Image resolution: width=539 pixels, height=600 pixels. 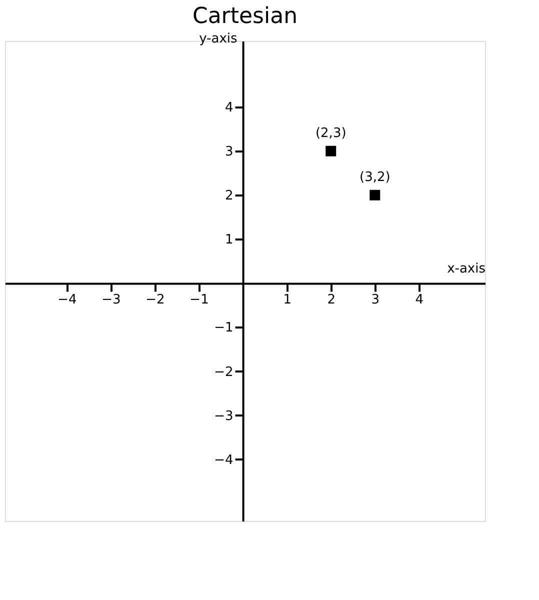 I want to click on chart-title: Cartesian, so click(x=245, y=16).